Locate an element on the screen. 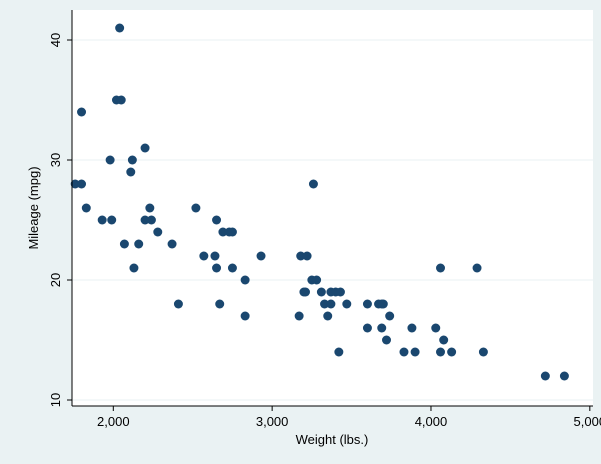 The width and height of the screenshot is (601, 464). y-axis-ticks: 10 20 30 40 is located at coordinates (60, 220).